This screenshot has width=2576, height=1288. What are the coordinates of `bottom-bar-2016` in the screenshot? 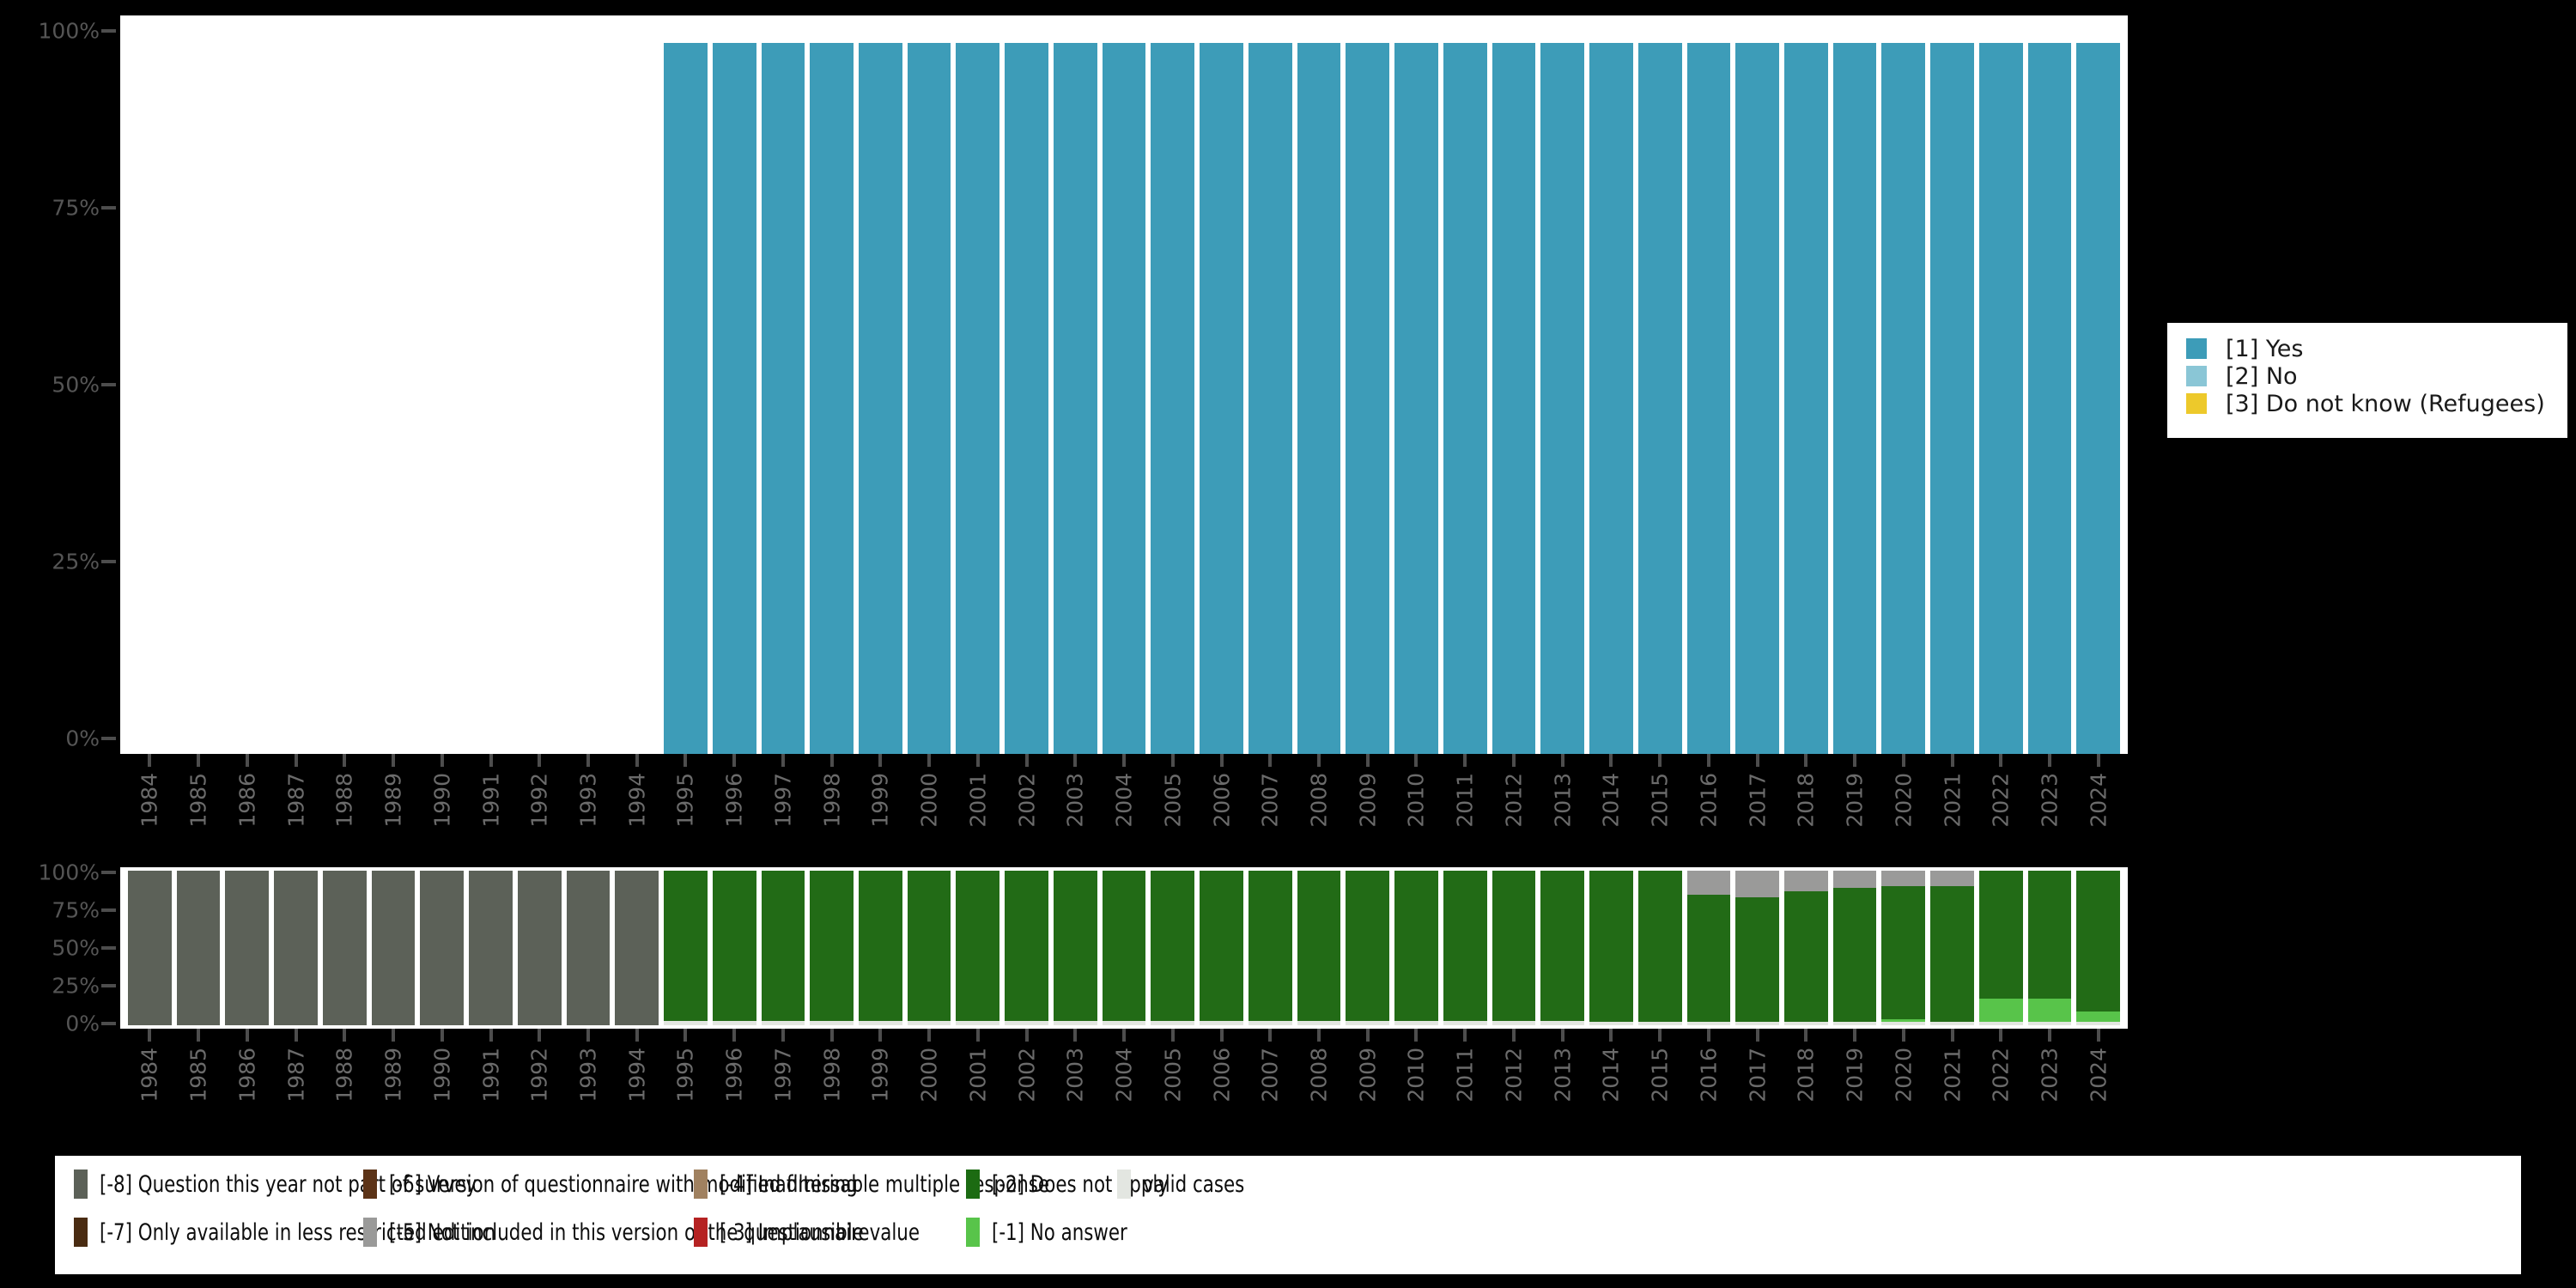 It's located at (1708, 948).